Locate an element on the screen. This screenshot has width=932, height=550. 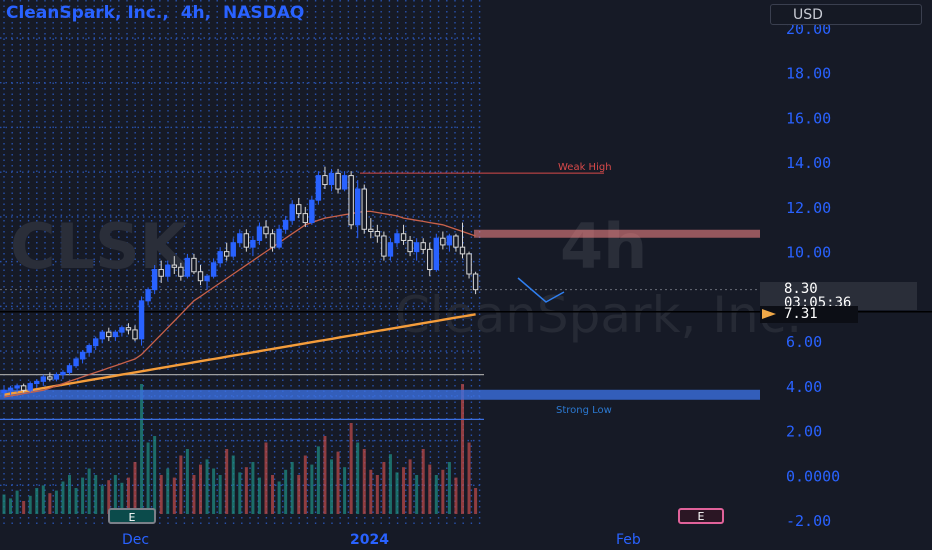
time-axis-tick: Dec is located at coordinates (135, 540).